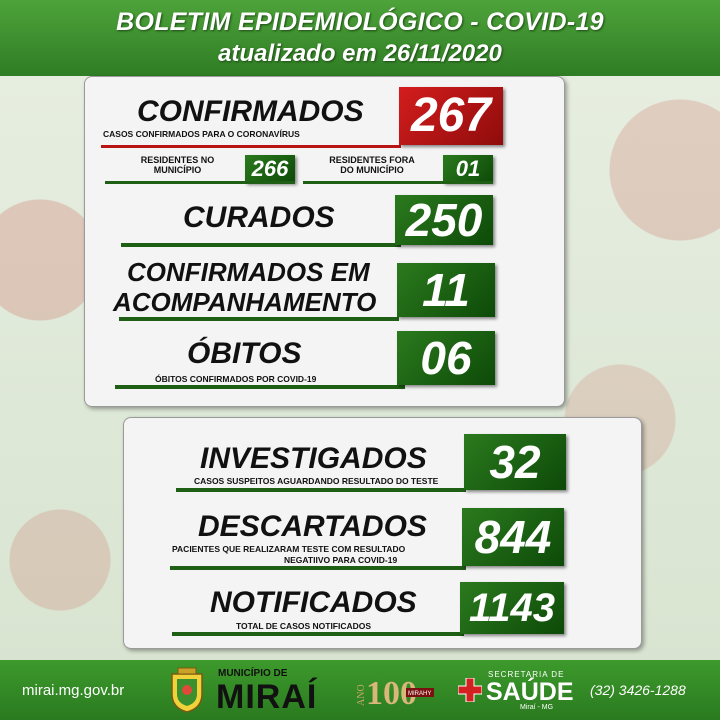 The height and width of the screenshot is (720, 720). Describe the element at coordinates (251, 146) in the screenshot. I see `confirmados-underline` at that location.